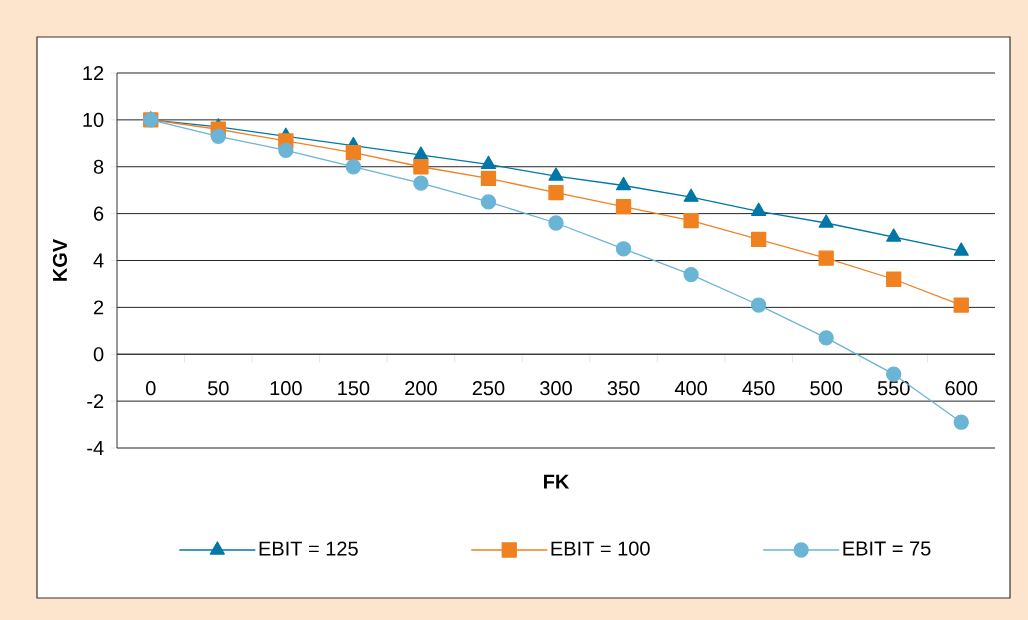 This screenshot has height=620, width=1028. Describe the element at coordinates (488, 388) in the screenshot. I see `x-tick-label: 250` at that location.